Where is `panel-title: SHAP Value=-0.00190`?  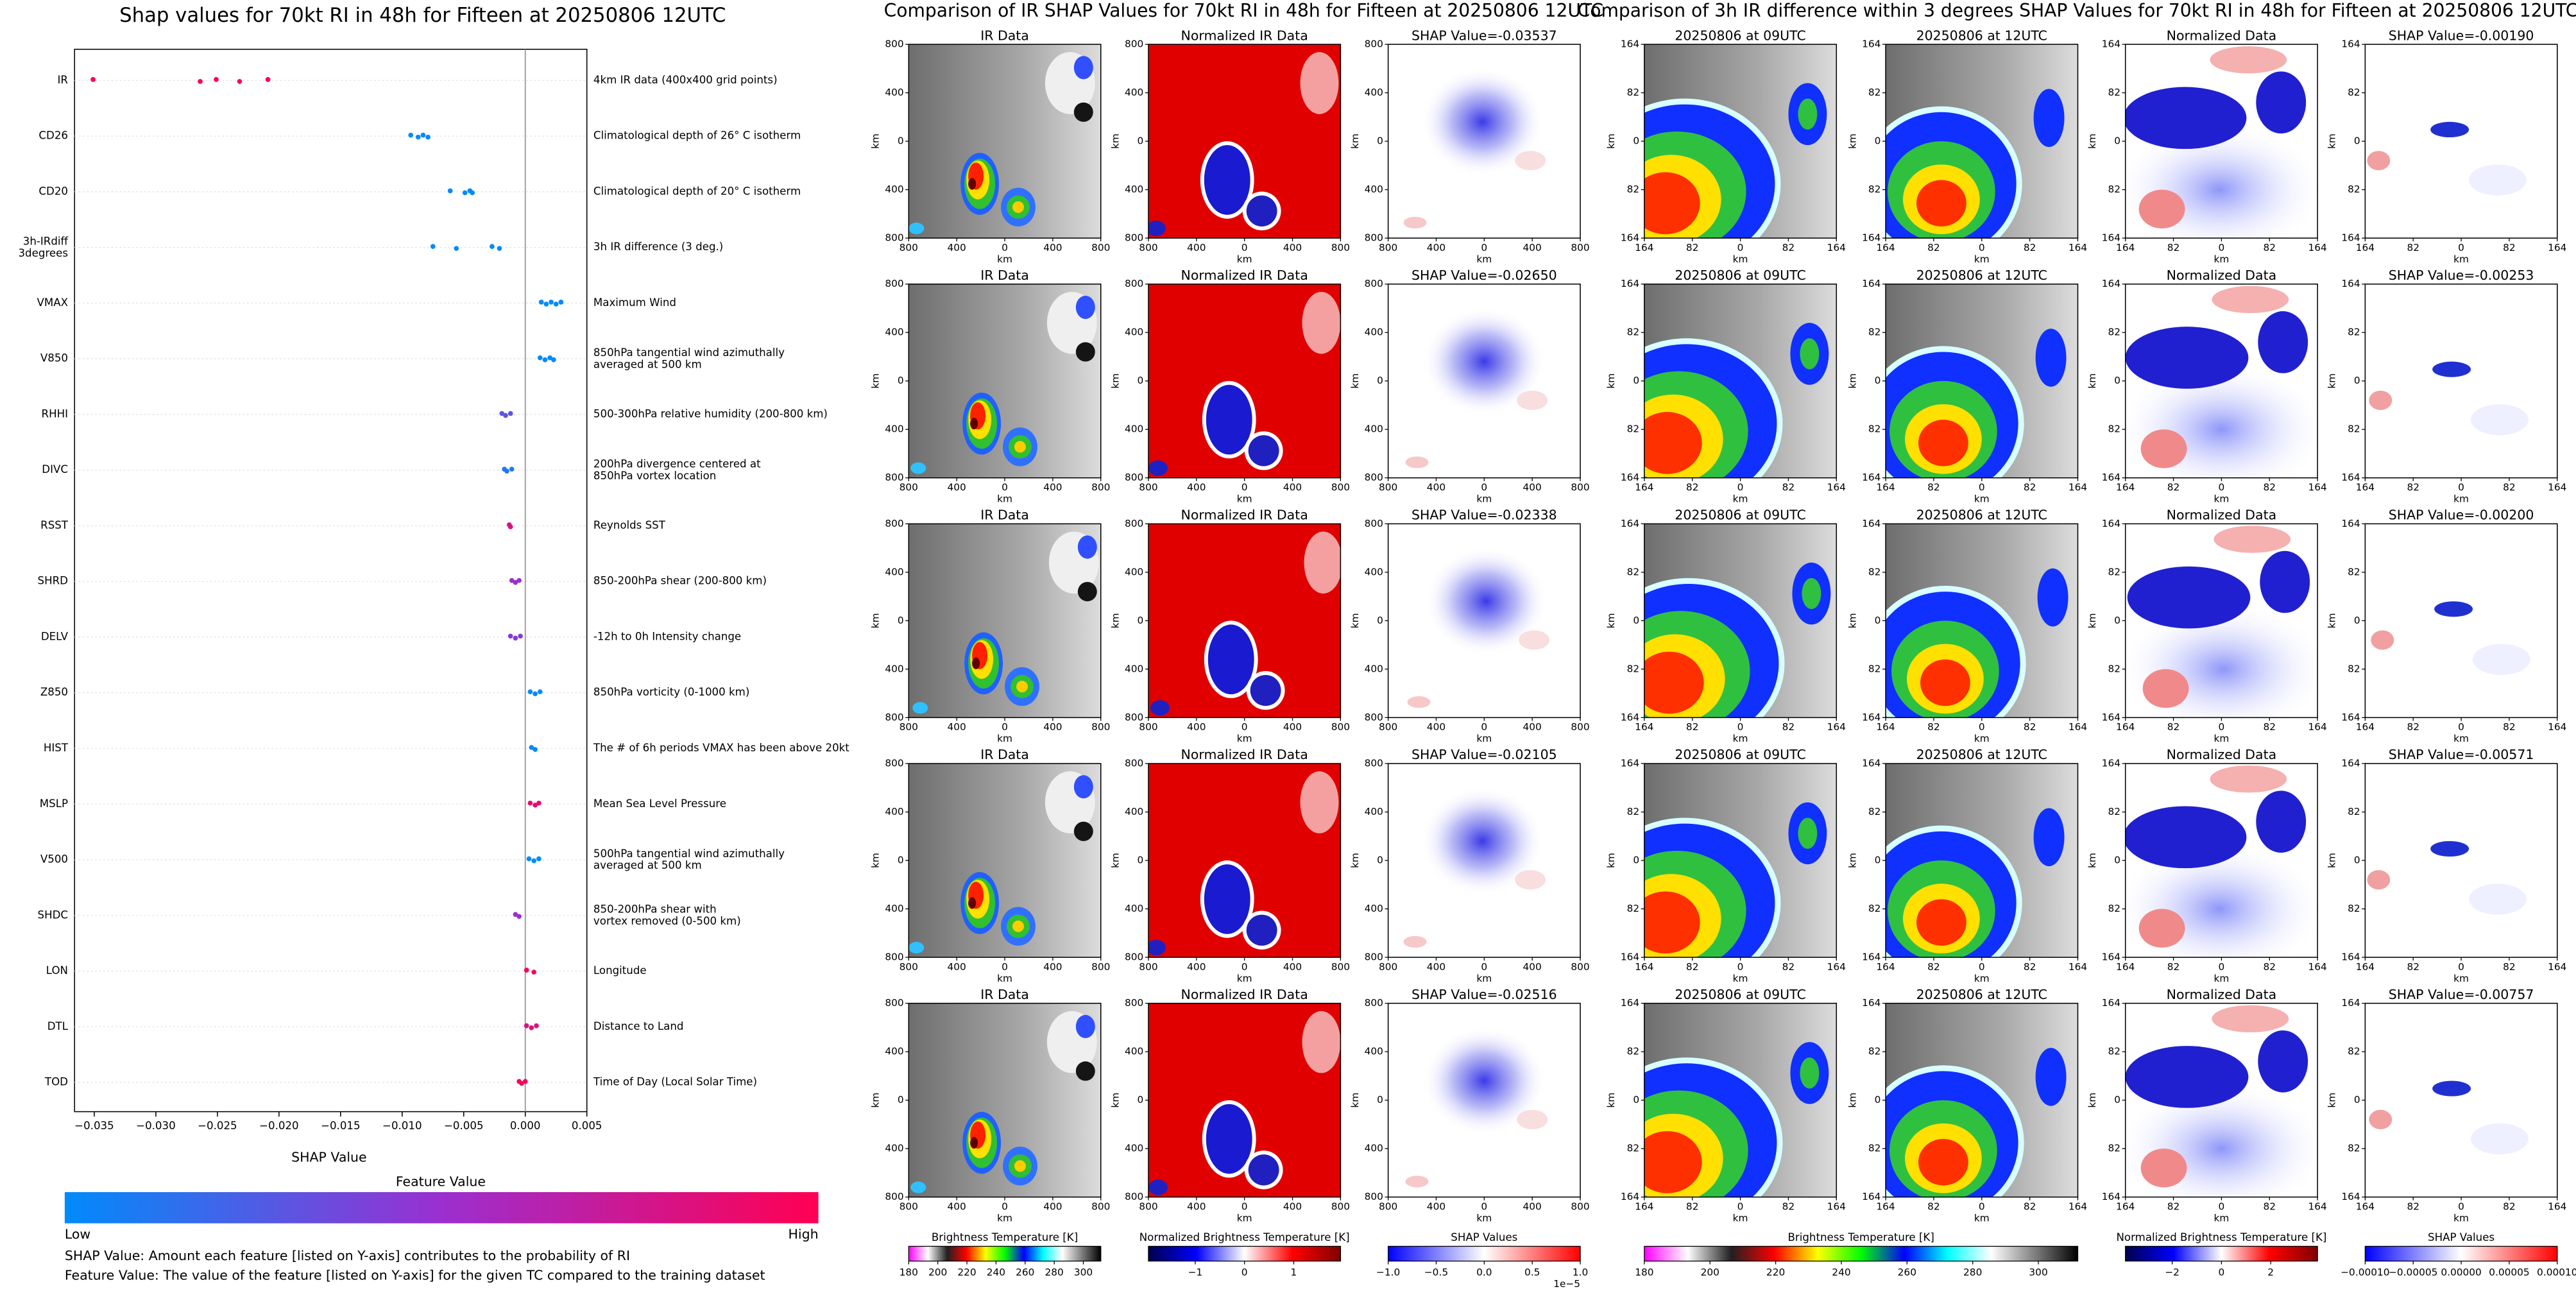
panel-title: SHAP Value=-0.00190 is located at coordinates (2461, 35).